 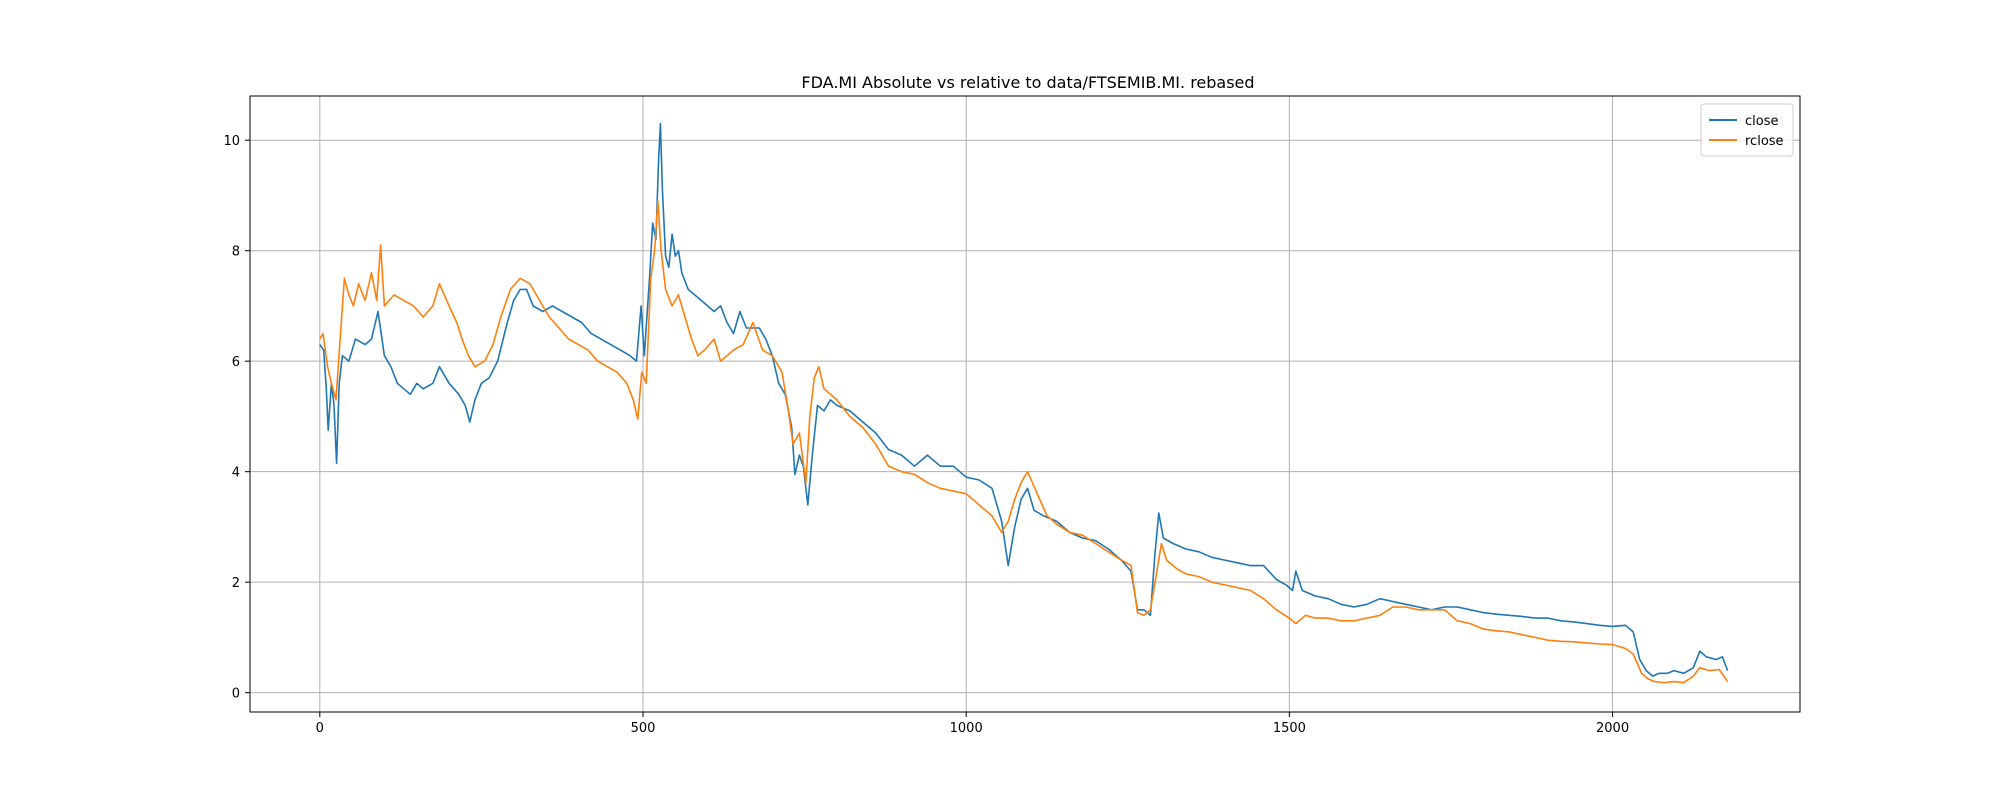 I want to click on x-tick-label: 1500, so click(x=1289, y=728).